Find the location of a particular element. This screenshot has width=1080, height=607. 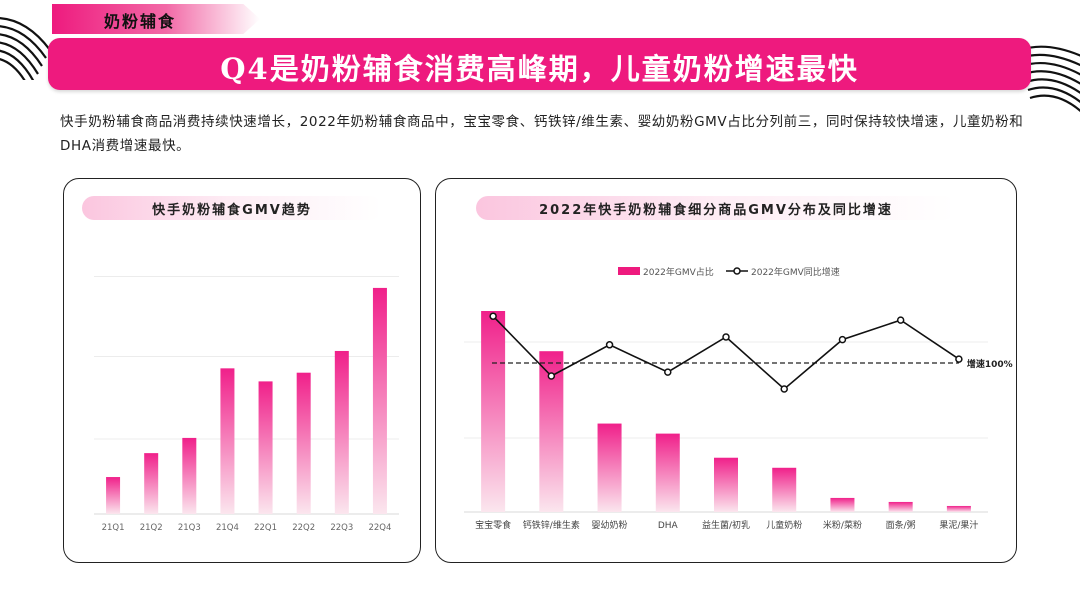

x-tick-label: 21Q4 is located at coordinates (227, 528).